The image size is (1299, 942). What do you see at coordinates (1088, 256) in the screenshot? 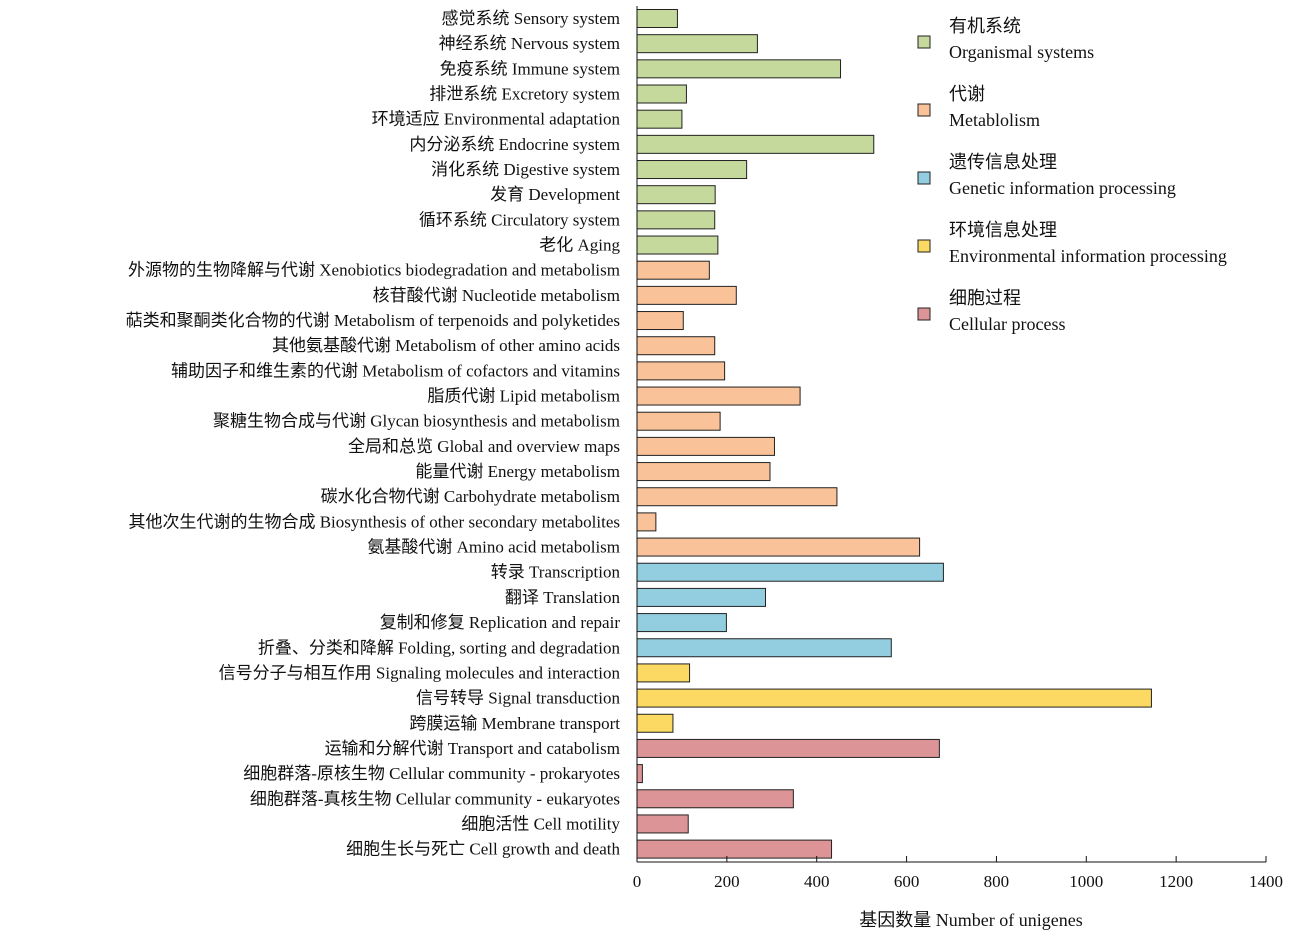
I see `legend-label-en: Environmental information processing` at bounding box center [1088, 256].